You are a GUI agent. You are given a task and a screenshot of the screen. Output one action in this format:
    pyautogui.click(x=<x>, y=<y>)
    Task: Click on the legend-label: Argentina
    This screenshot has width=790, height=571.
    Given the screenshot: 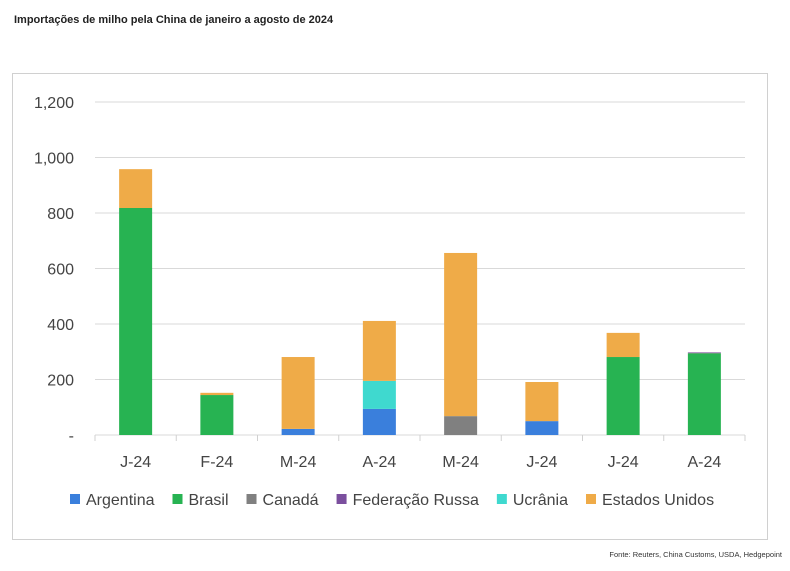 What is the action you would take?
    pyautogui.click(x=120, y=500)
    